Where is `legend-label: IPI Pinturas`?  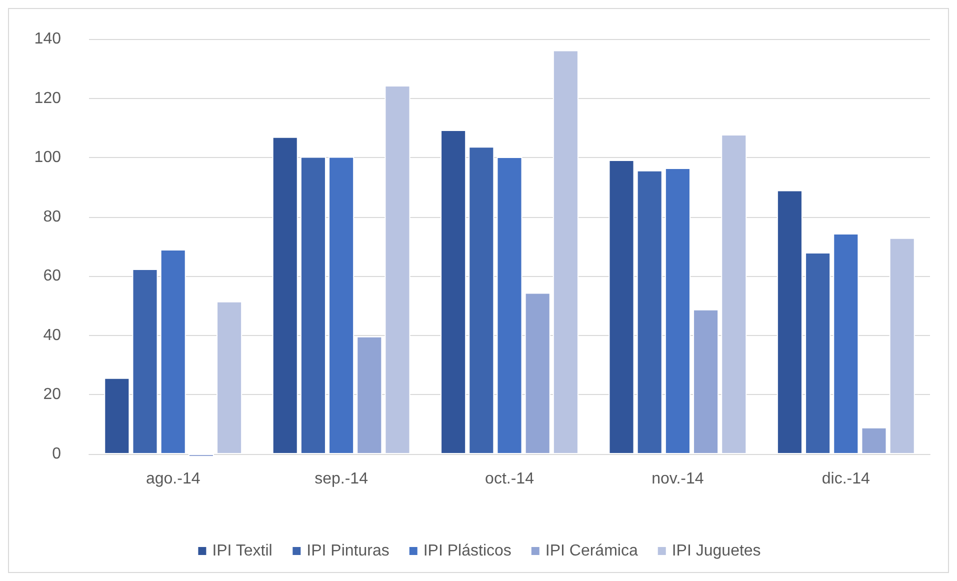 legend-label: IPI Pinturas is located at coordinates (348, 551).